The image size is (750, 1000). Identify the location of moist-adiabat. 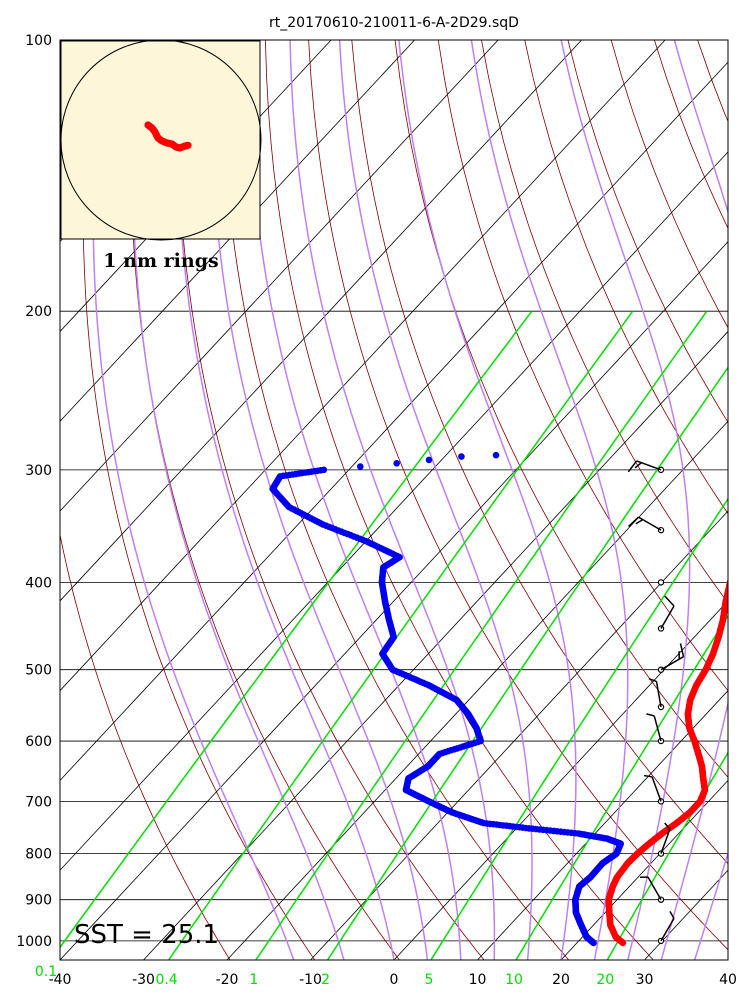
(694, 500).